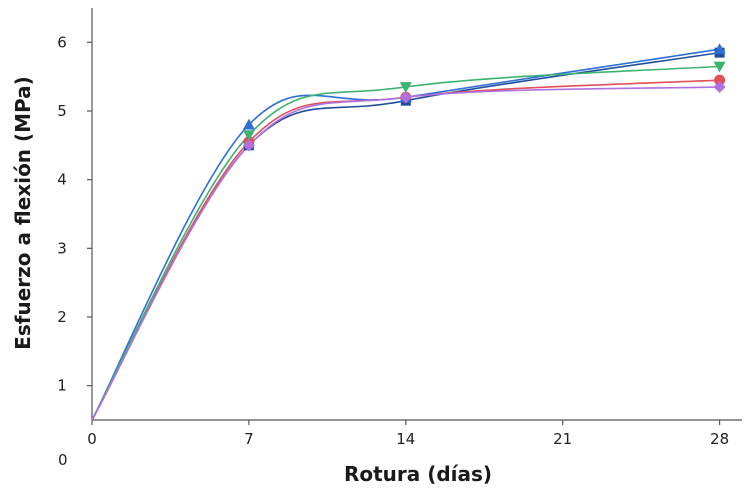  I want to click on x-tick-label: 7, so click(249, 439).